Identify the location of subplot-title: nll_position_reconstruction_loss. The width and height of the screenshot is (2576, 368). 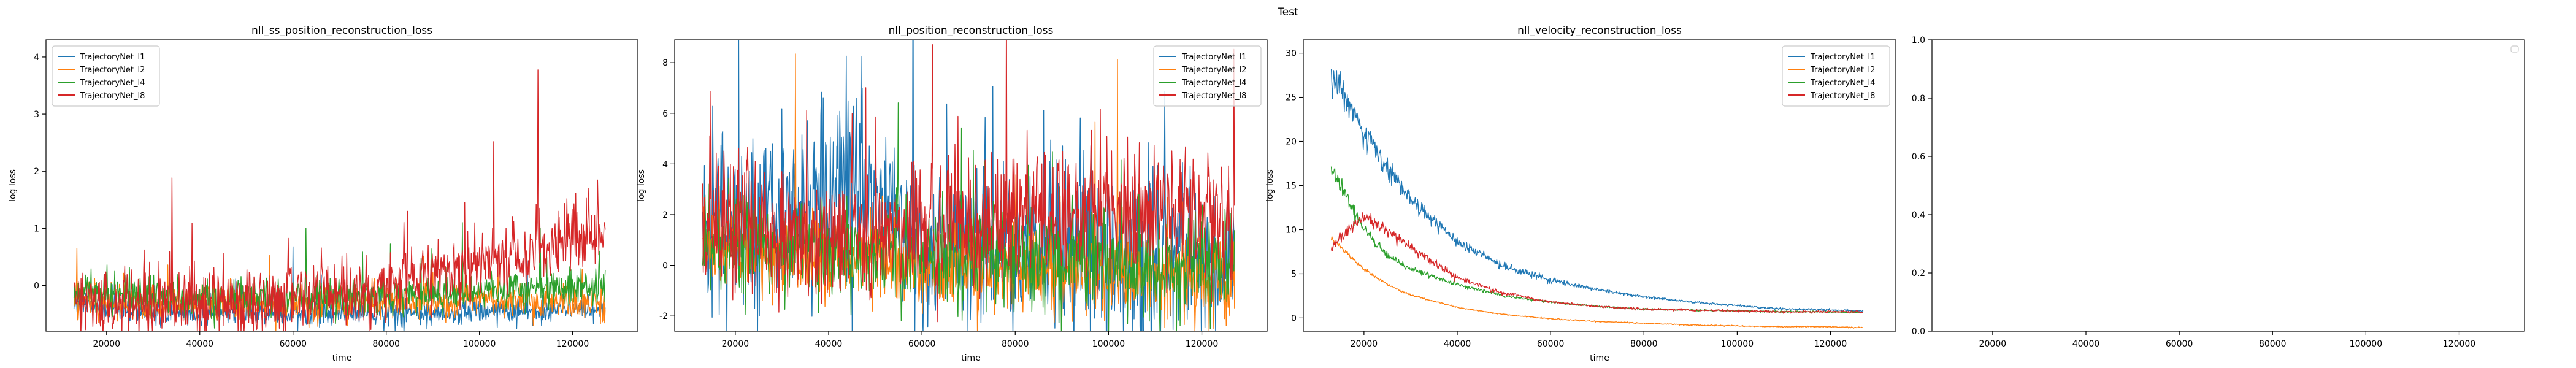
(971, 31).